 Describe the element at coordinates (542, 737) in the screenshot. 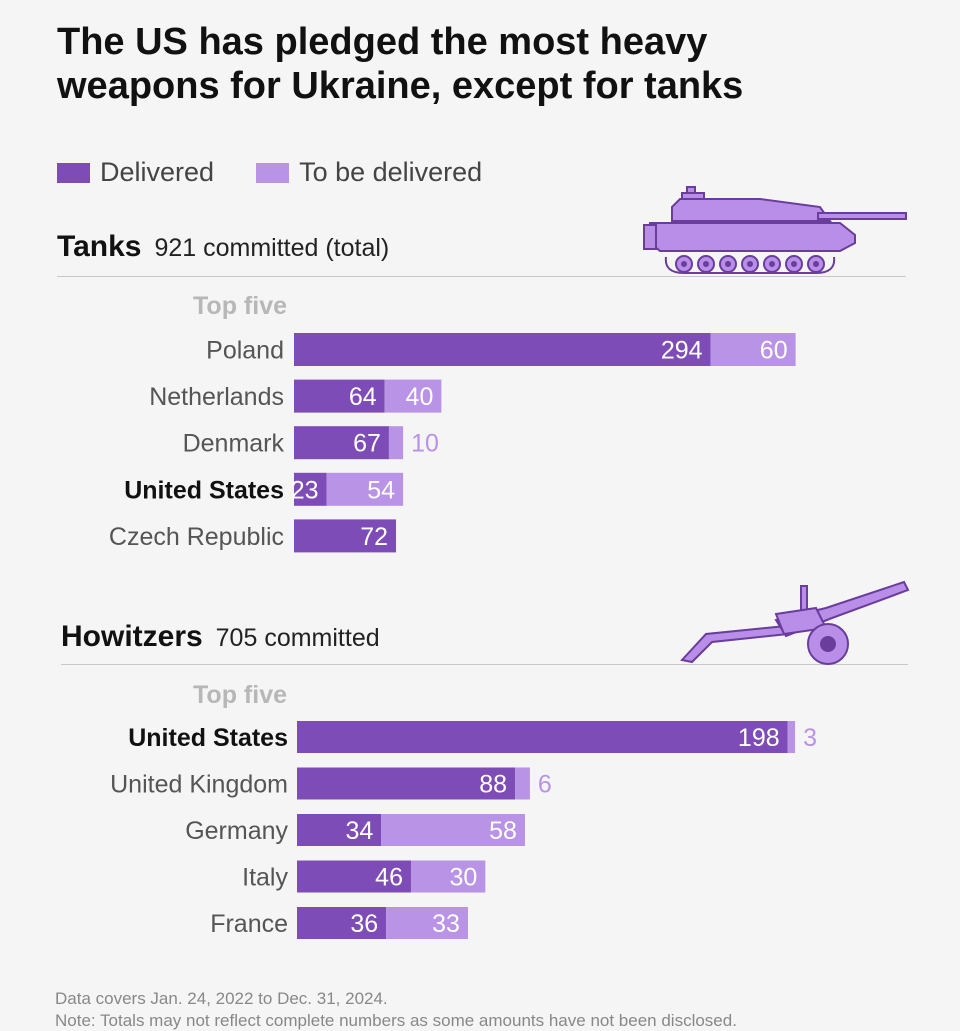

I see `howitzers-bar-delivered-united-states` at that location.